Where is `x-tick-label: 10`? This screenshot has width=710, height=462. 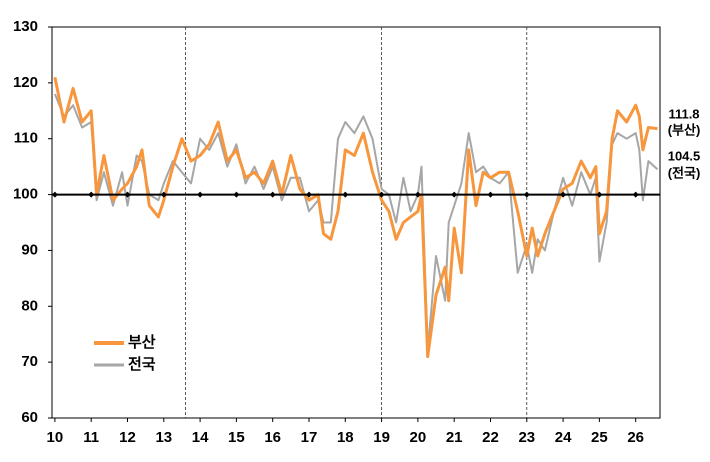 x-tick-label: 10 is located at coordinates (55, 437).